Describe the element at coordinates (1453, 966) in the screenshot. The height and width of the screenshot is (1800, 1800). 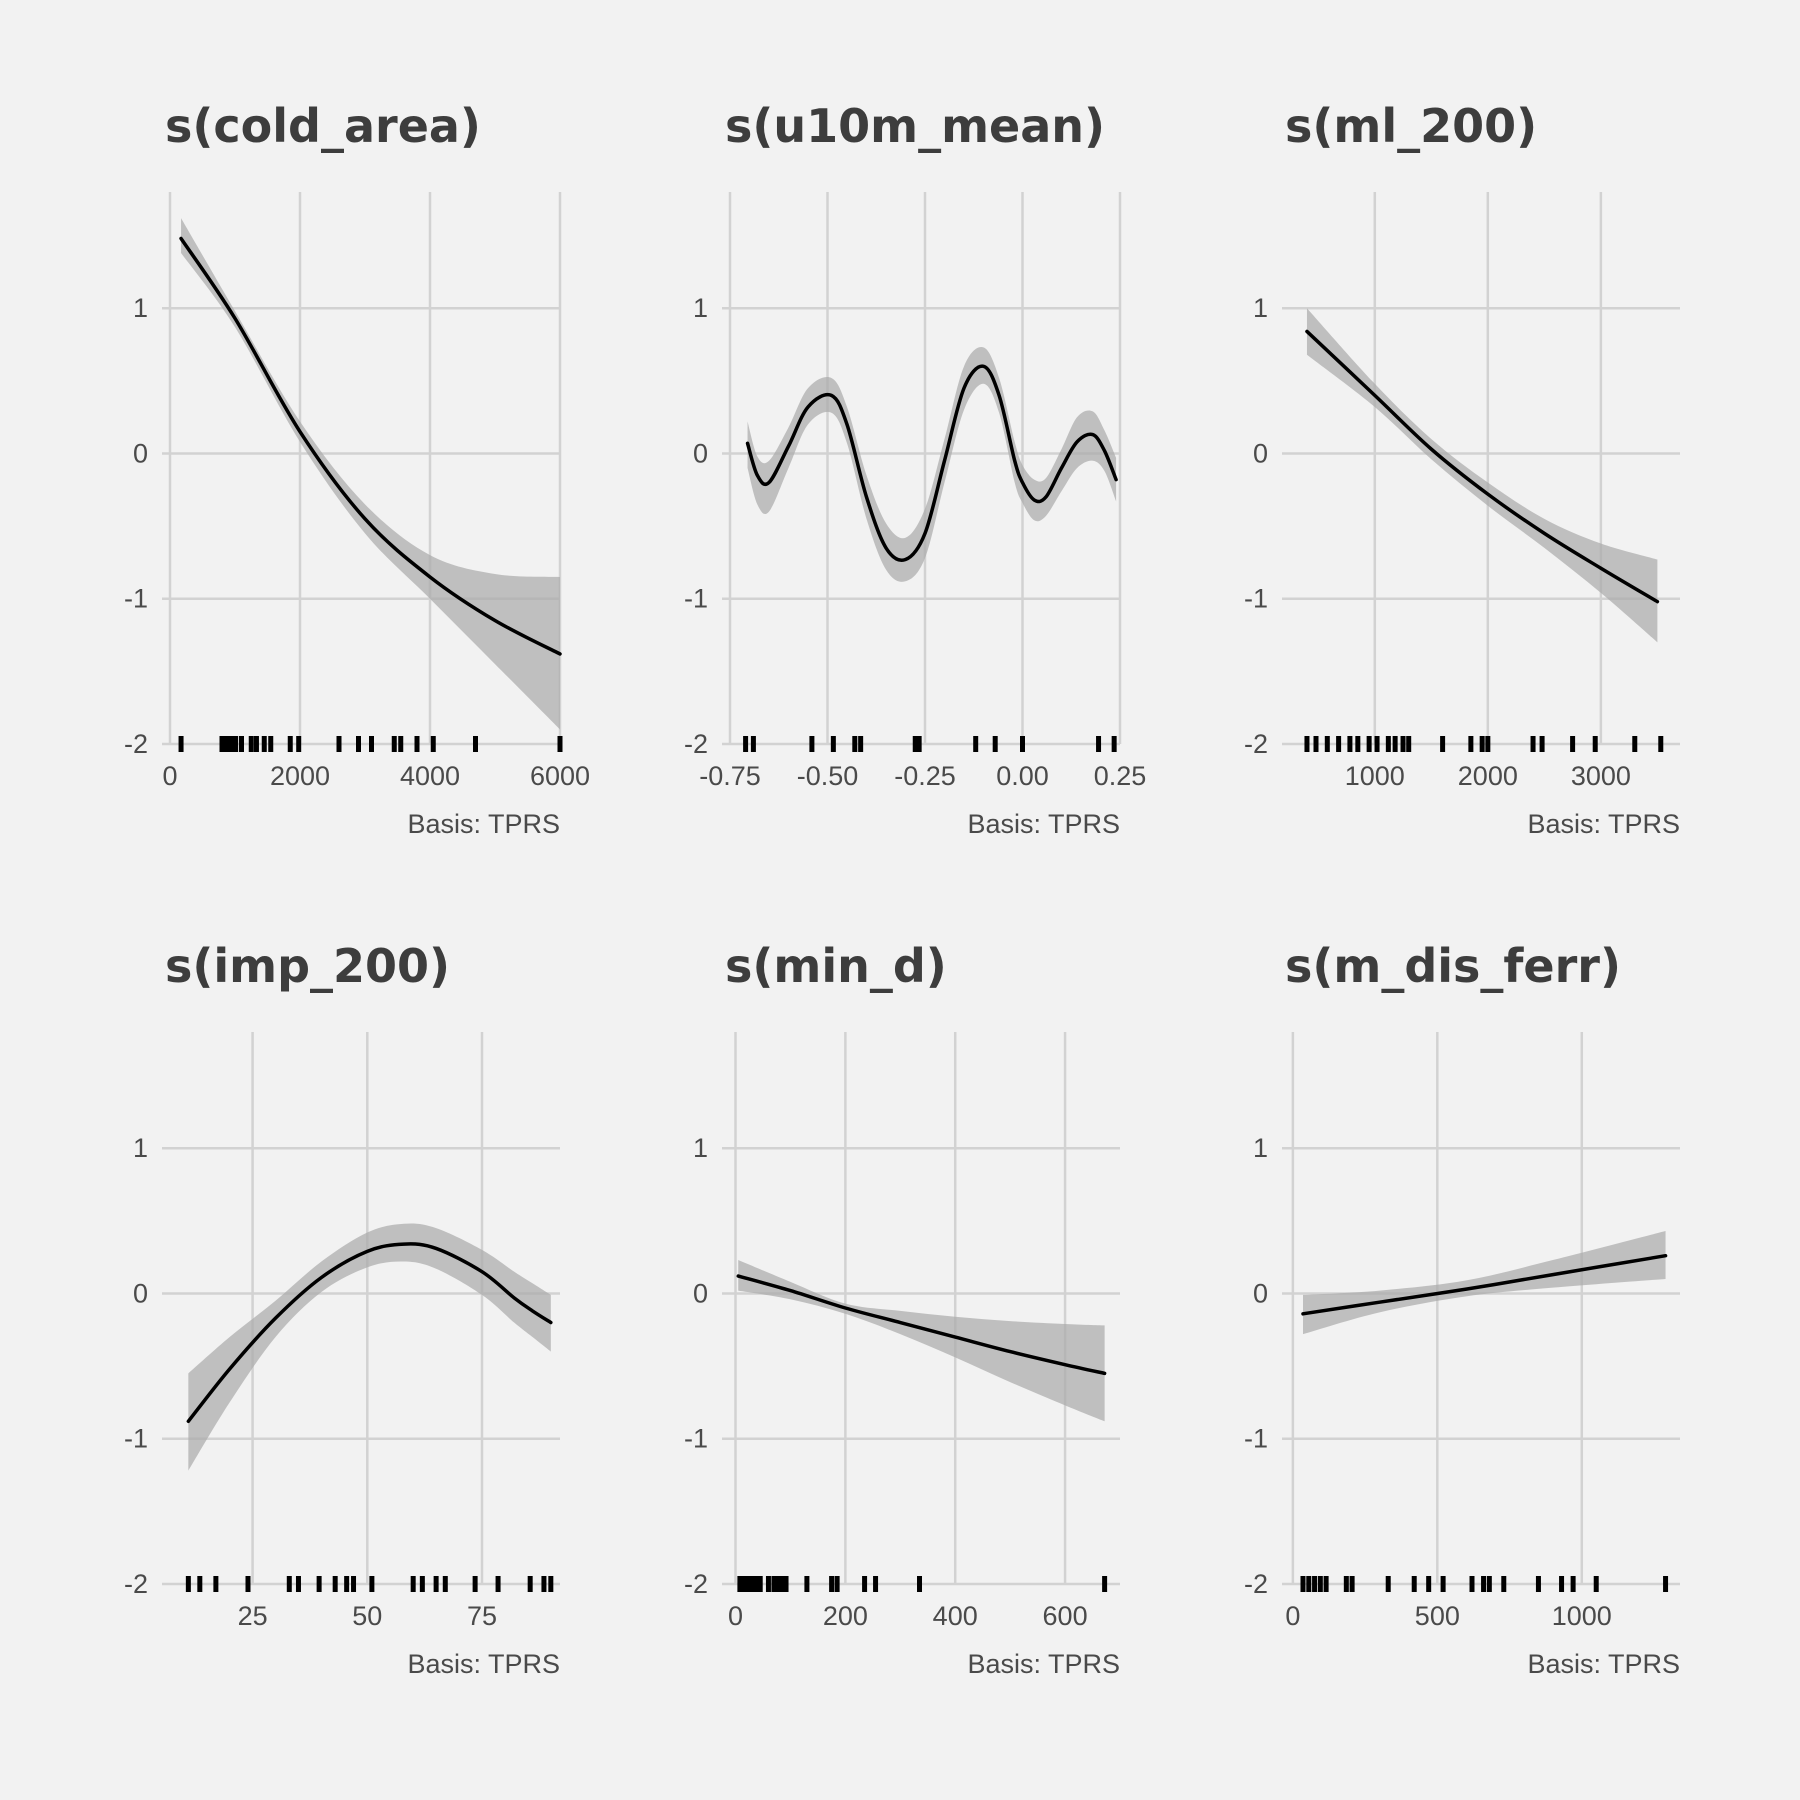
I see `panel-title: s(m_dis_ferr)` at that location.